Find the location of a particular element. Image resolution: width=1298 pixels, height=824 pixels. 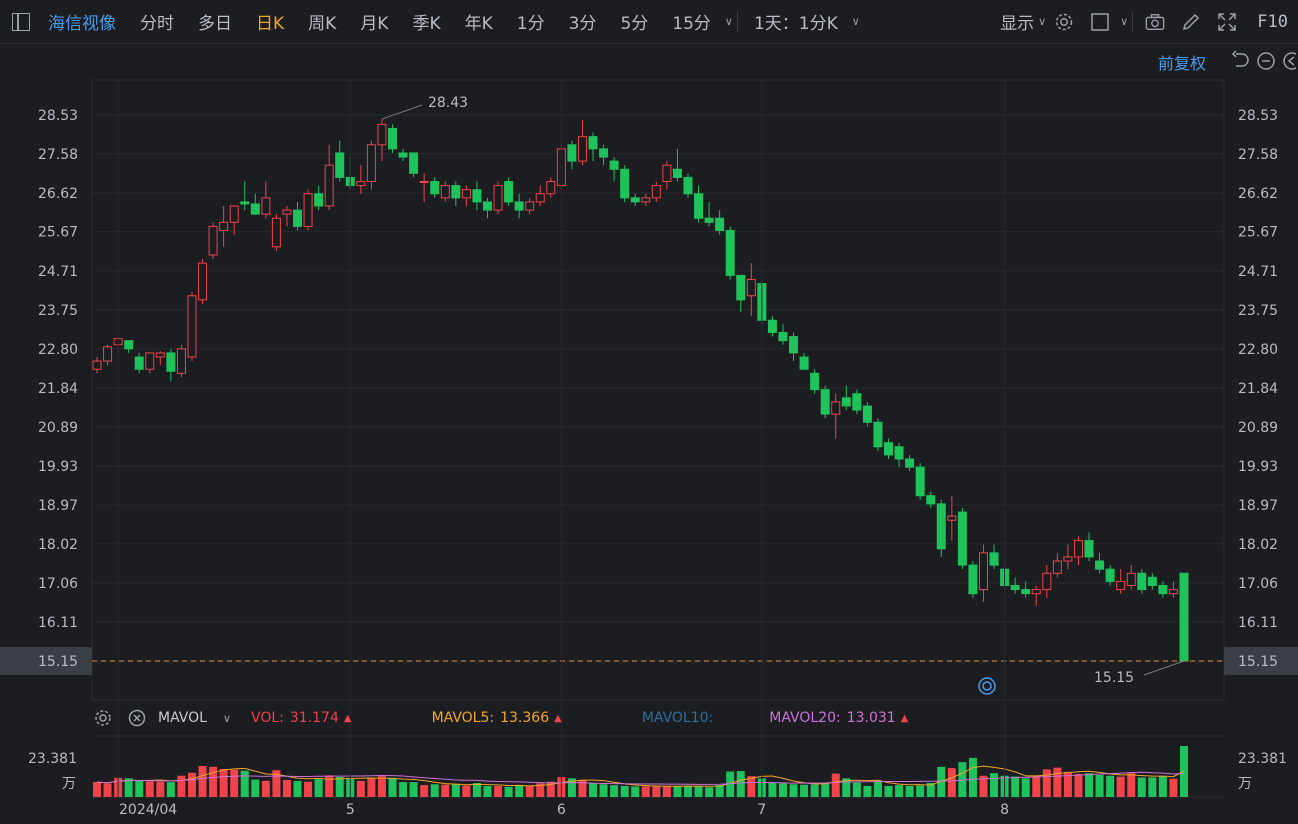

volume-axis-label: 23.381 is located at coordinates (1262, 759).